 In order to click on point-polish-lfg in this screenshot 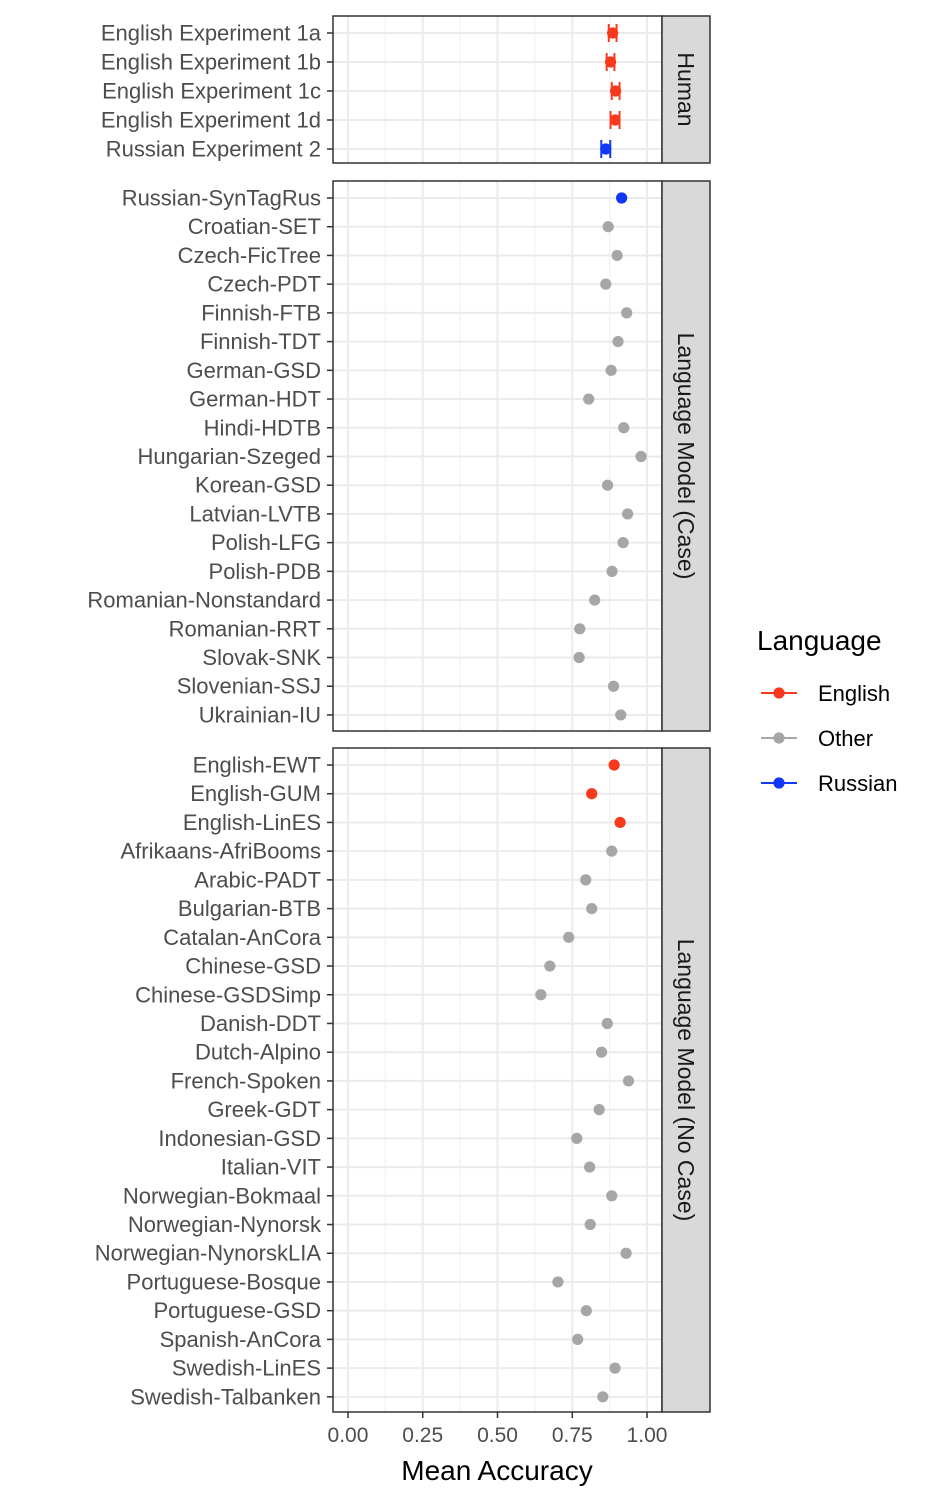, I will do `click(623, 543)`.